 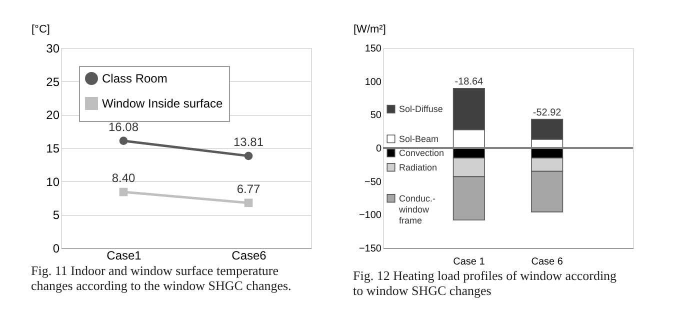 What do you see at coordinates (135, 79) in the screenshot?
I see `legend-label: Class Room` at bounding box center [135, 79].